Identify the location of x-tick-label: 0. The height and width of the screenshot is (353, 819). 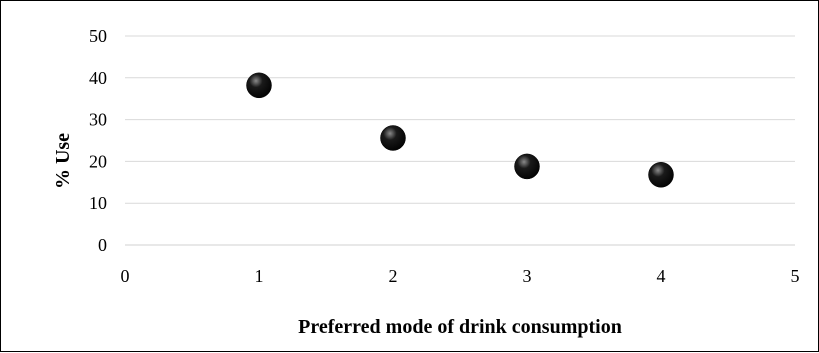
(125, 276).